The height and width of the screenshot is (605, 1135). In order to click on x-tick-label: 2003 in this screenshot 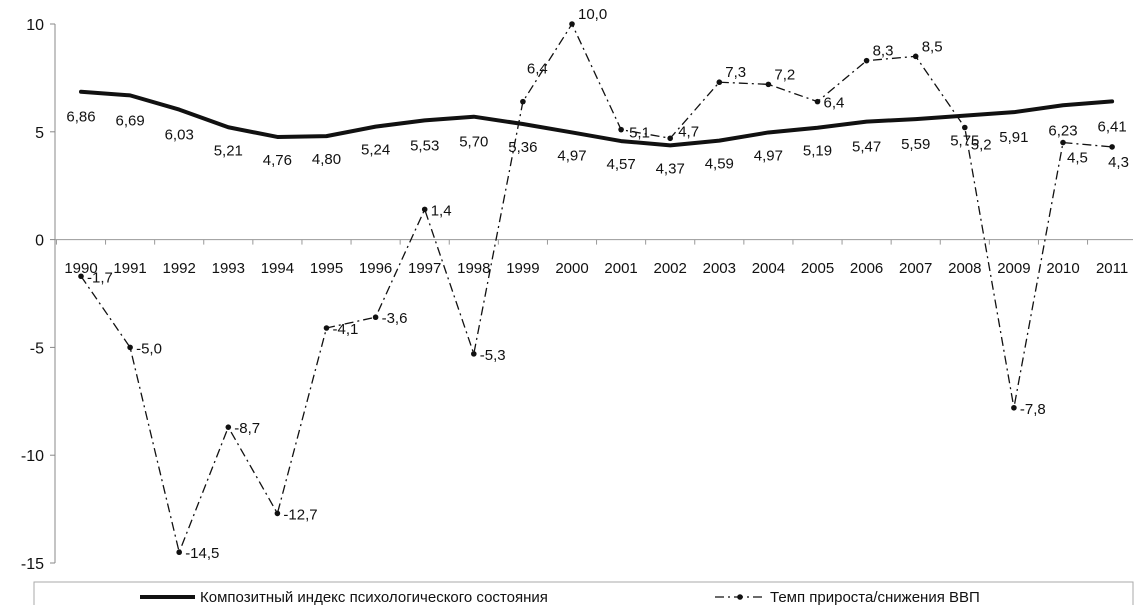, I will do `click(719, 268)`.